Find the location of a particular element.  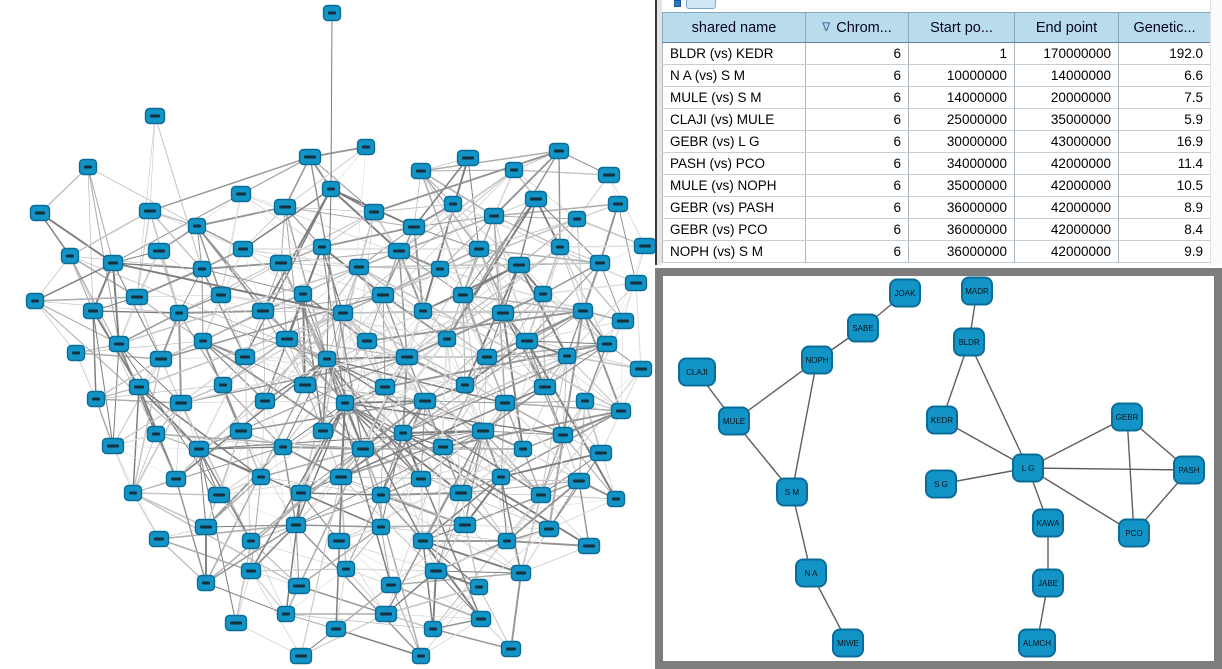

table-cell: 16.9 is located at coordinates (1164, 141).